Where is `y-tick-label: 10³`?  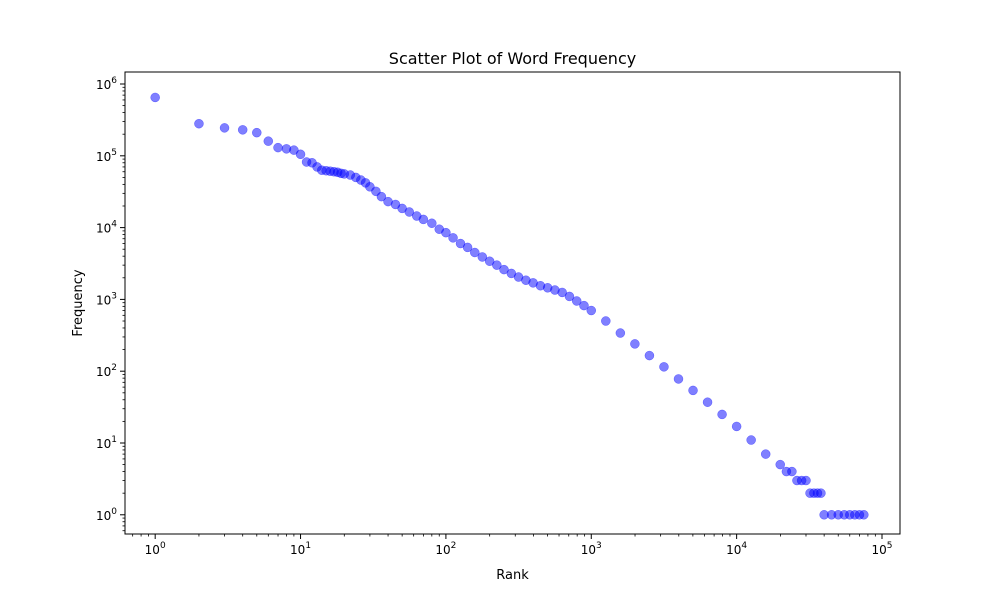
y-tick-label: 10³ is located at coordinates (106, 299).